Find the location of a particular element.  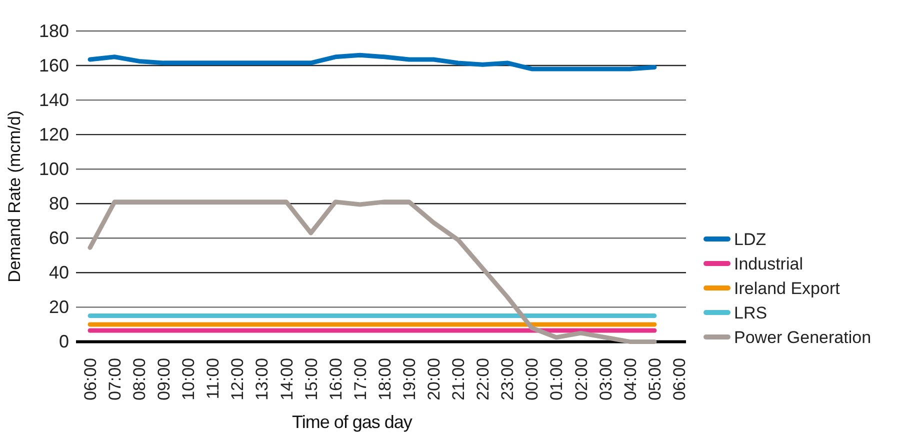

x-tick-label: 01:00 is located at coordinates (556, 379).